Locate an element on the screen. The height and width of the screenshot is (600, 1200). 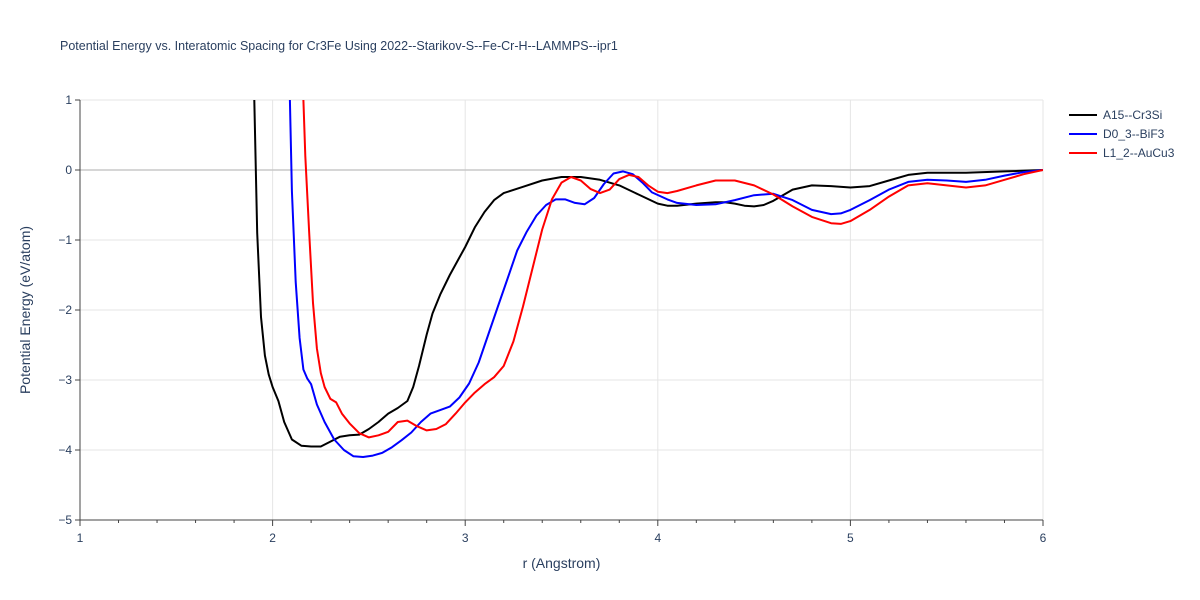
x-tick-label: 1 is located at coordinates (80, 538).